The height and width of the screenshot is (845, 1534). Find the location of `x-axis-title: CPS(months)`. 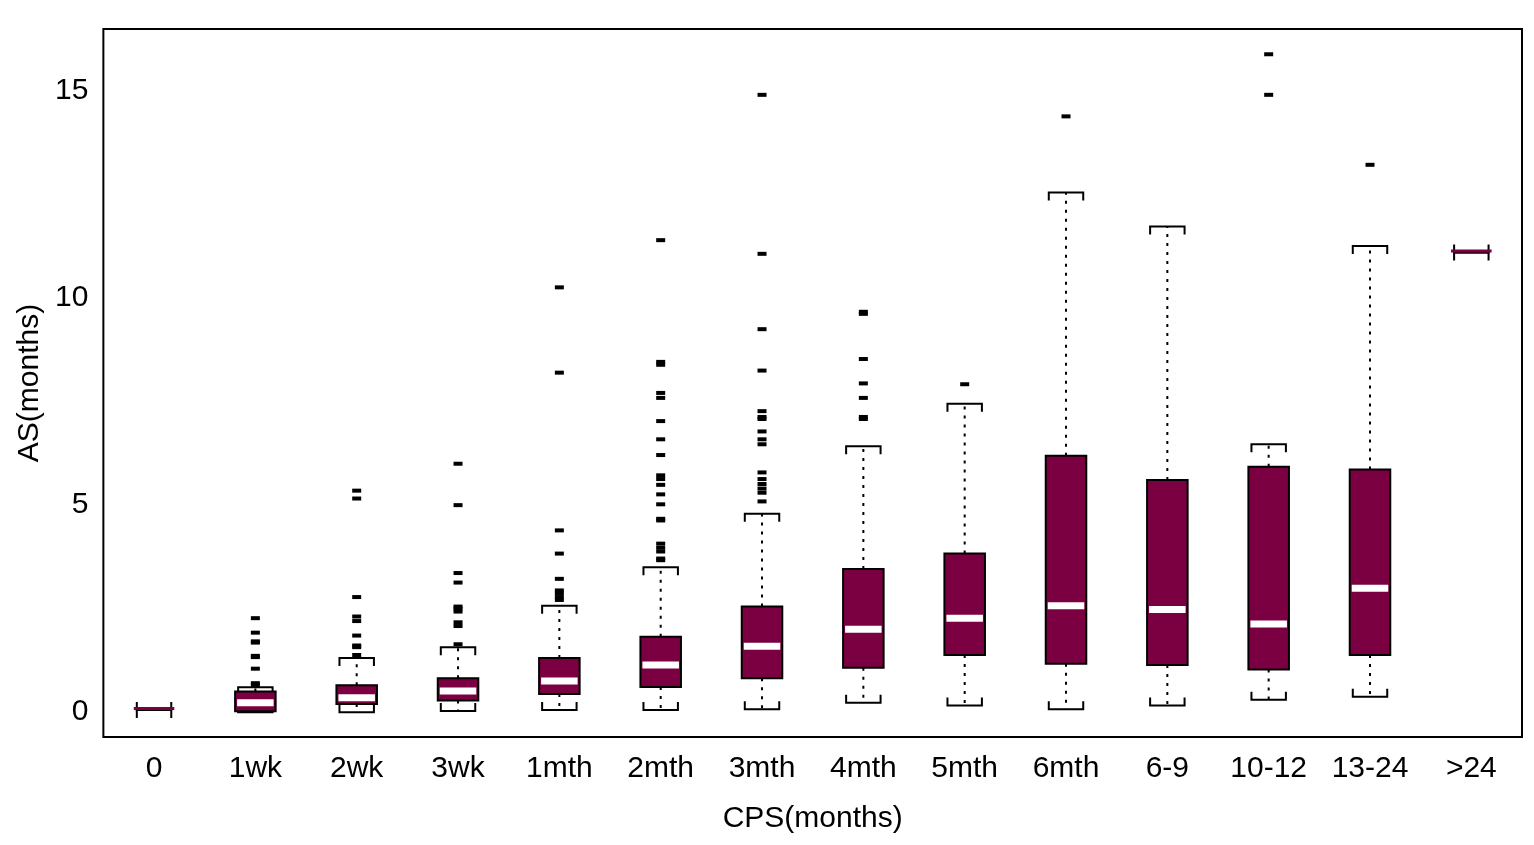

x-axis-title: CPS(months) is located at coordinates (812, 817).